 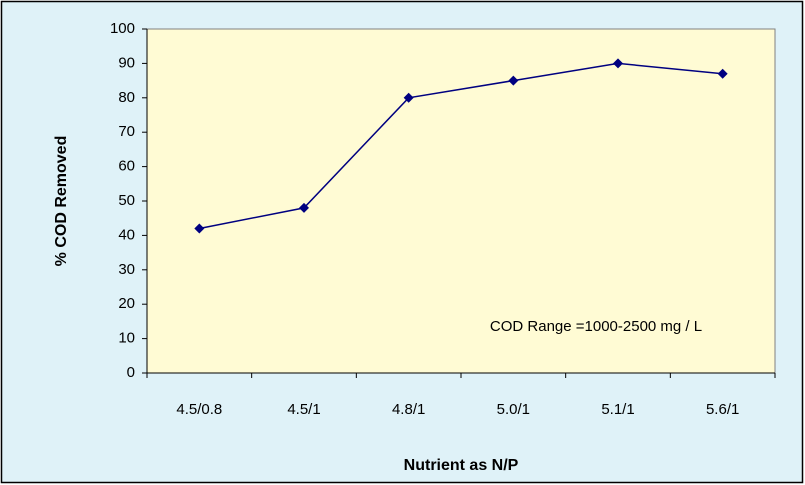 What do you see at coordinates (126, 269) in the screenshot?
I see `y-tick-label: 30` at bounding box center [126, 269].